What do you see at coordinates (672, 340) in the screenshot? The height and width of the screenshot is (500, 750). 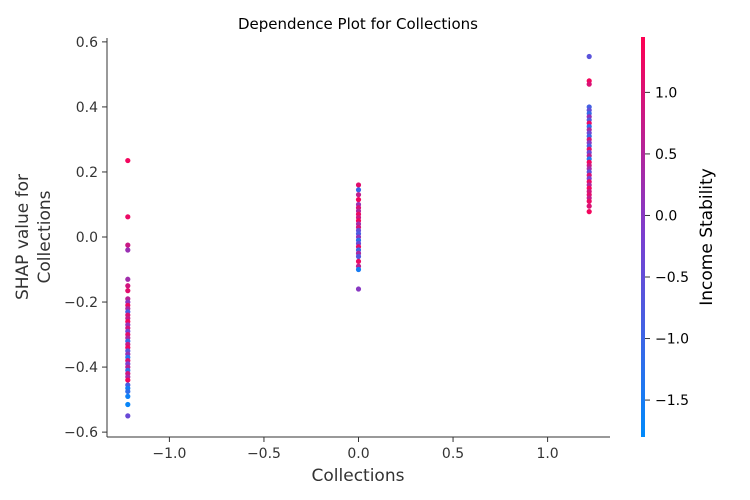 I see `colorbar-tick-label: −1.0` at bounding box center [672, 340].